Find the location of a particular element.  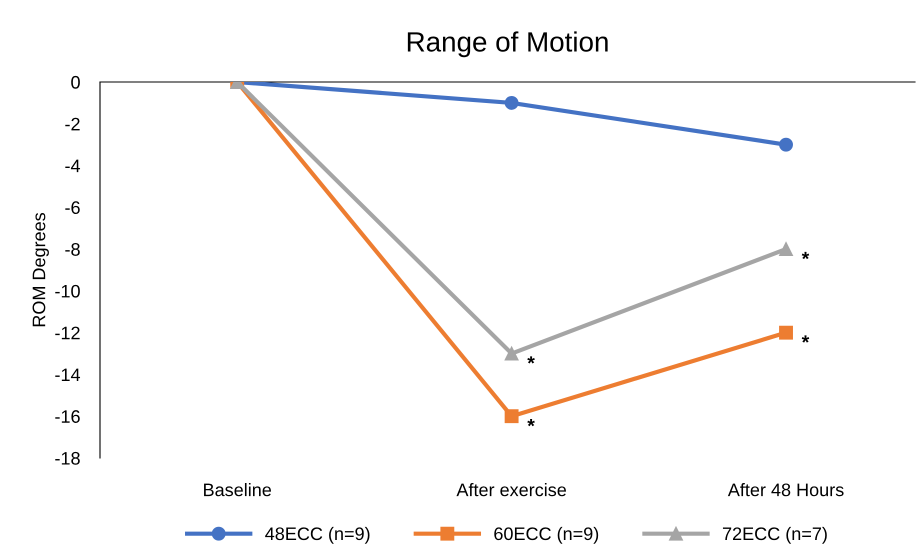

y-tick-label: -4 is located at coordinates (72, 166).